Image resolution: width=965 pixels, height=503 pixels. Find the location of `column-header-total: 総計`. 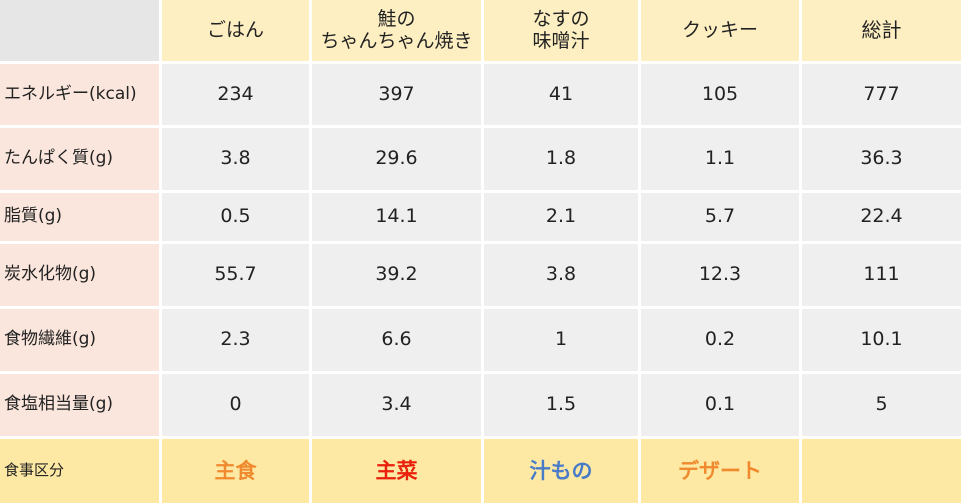

column-header-total: 総計 is located at coordinates (881, 30).